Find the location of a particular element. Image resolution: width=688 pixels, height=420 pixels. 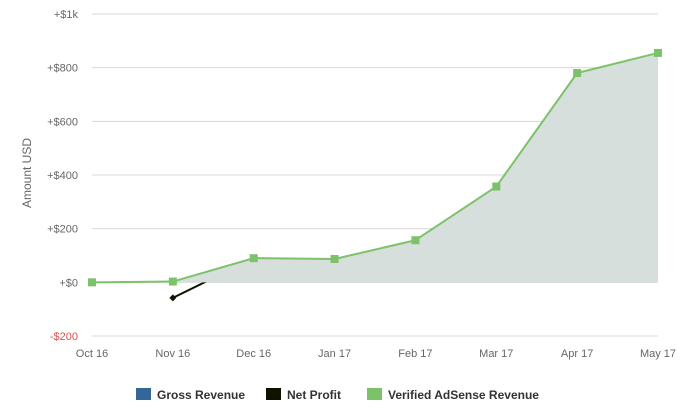

y-axis-ticks: +$1k +$800 +$600 +$400 +$200 +$0 -$200 is located at coordinates (62, 176).